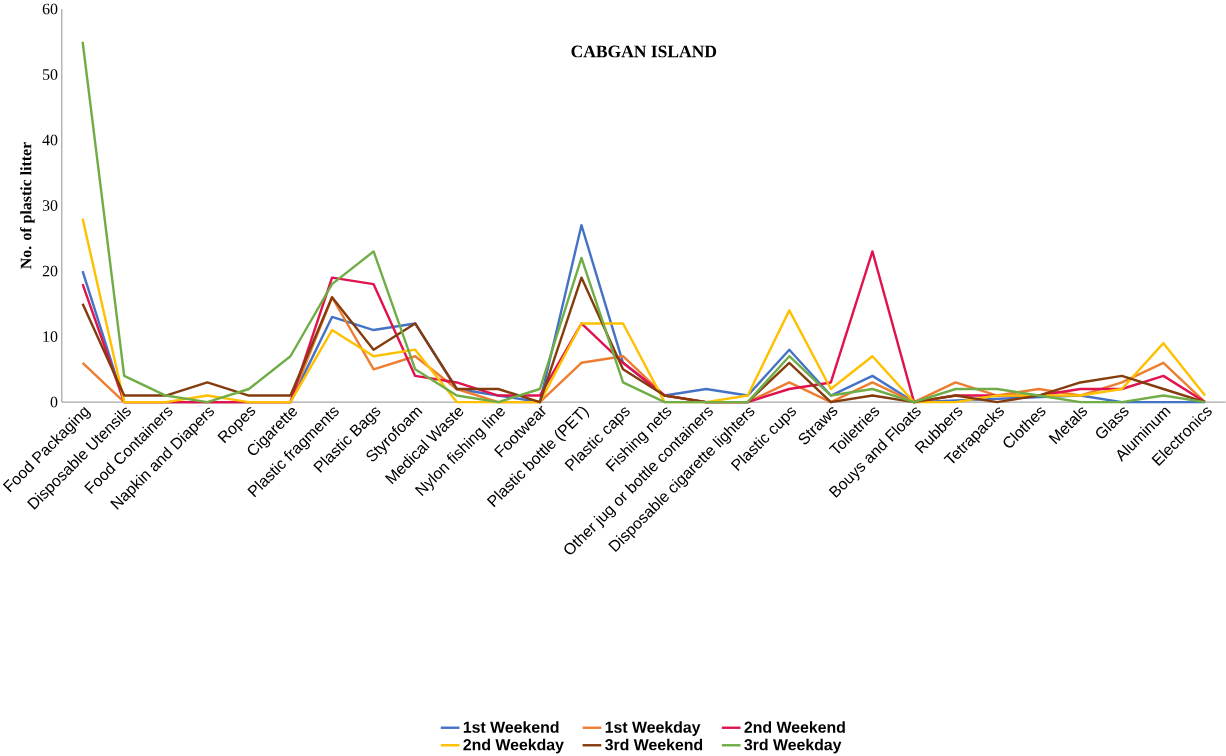 This screenshot has height=756, width=1226. I want to click on y-tick-label: 10, so click(50, 336).